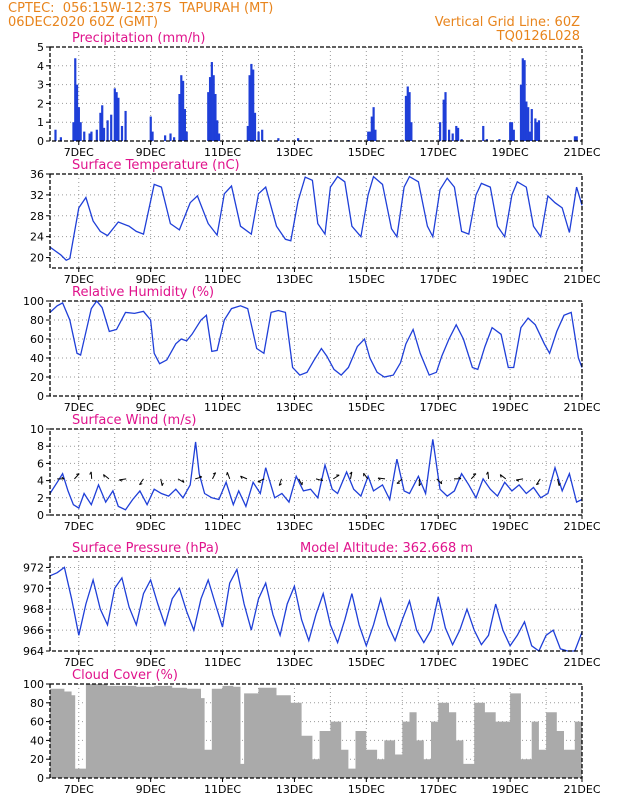  Describe the element at coordinates (40, 463) in the screenshot. I see `ytick-label: 6` at that location.